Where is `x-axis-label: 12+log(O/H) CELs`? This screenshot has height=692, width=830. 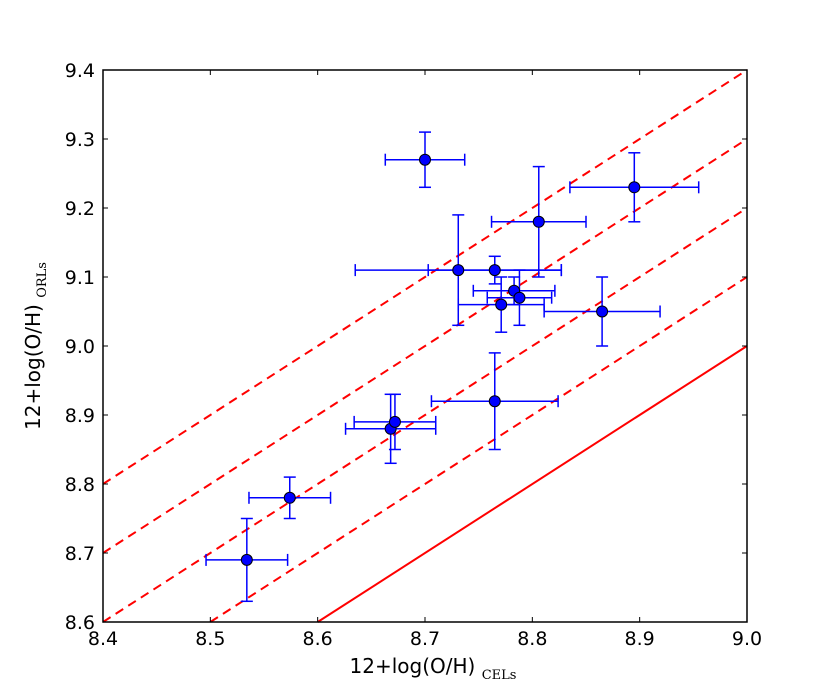 x-axis-label: 12+log(O/H) CELs is located at coordinates (433, 668).